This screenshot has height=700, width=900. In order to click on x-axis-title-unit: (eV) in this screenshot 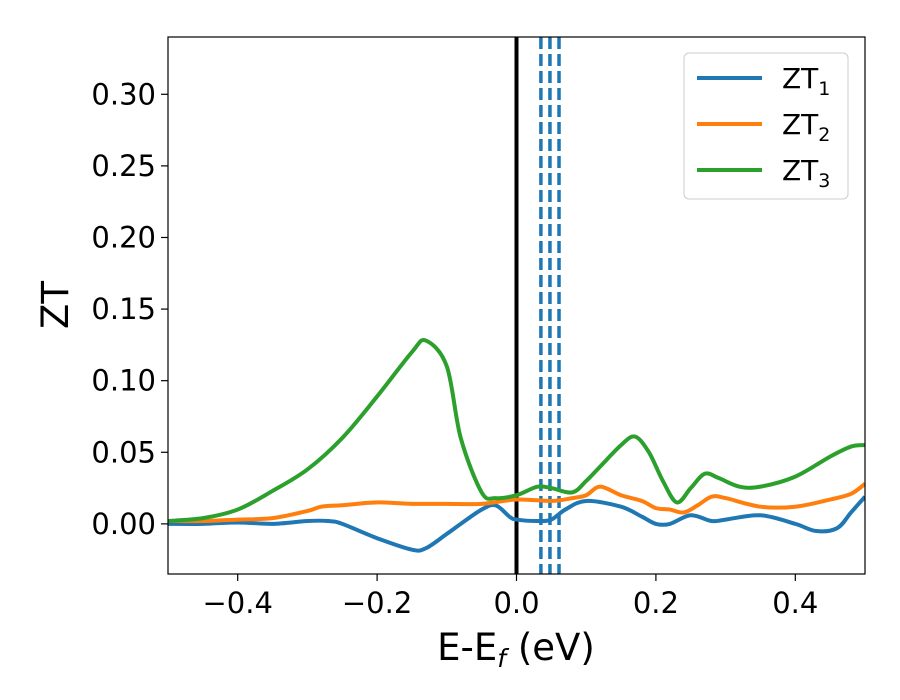, I will do `click(550, 647)`.